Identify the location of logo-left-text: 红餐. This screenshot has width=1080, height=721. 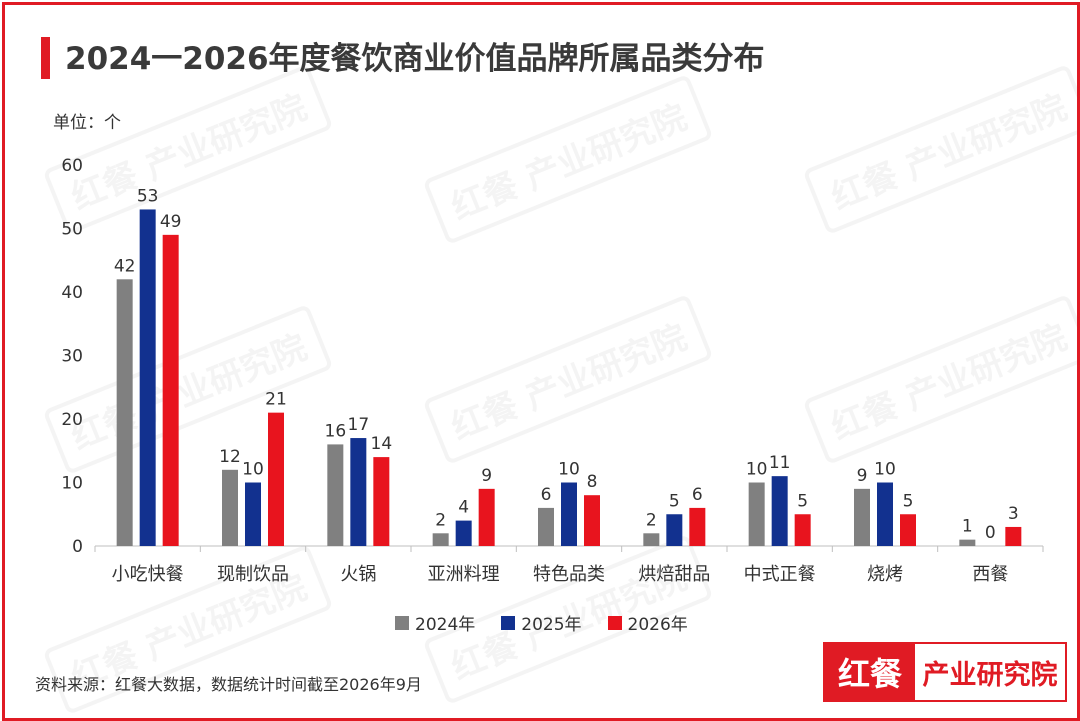
(870, 672).